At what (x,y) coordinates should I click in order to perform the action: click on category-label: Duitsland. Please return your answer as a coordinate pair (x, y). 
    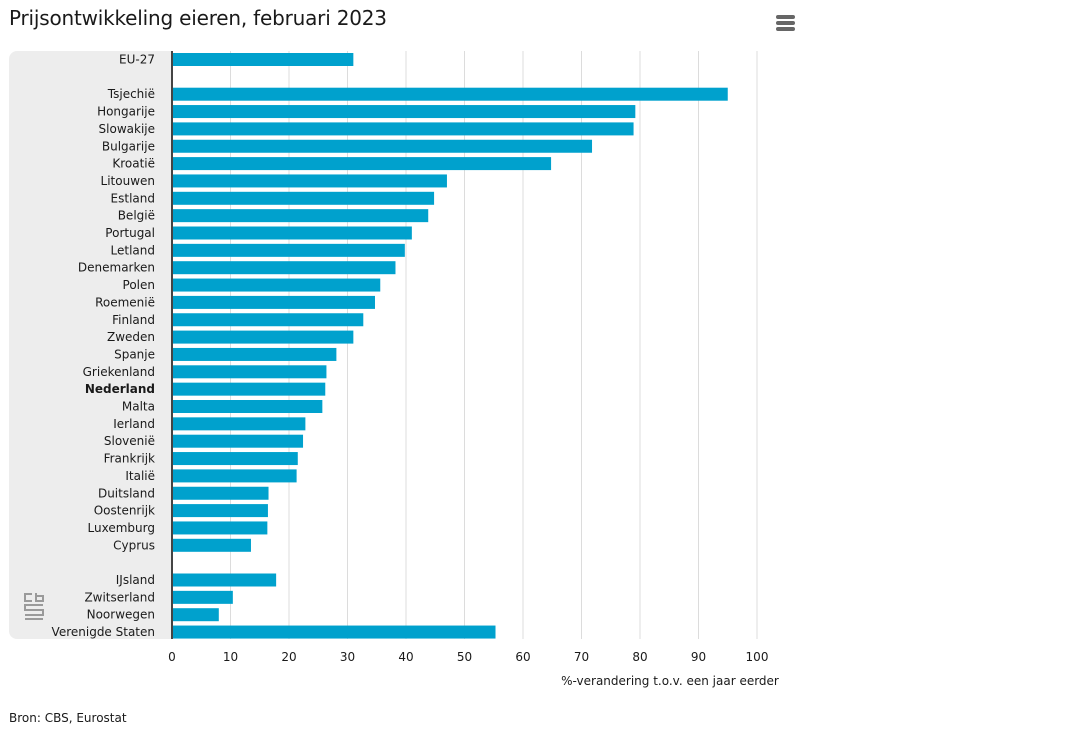
    Looking at the image, I should click on (126, 493).